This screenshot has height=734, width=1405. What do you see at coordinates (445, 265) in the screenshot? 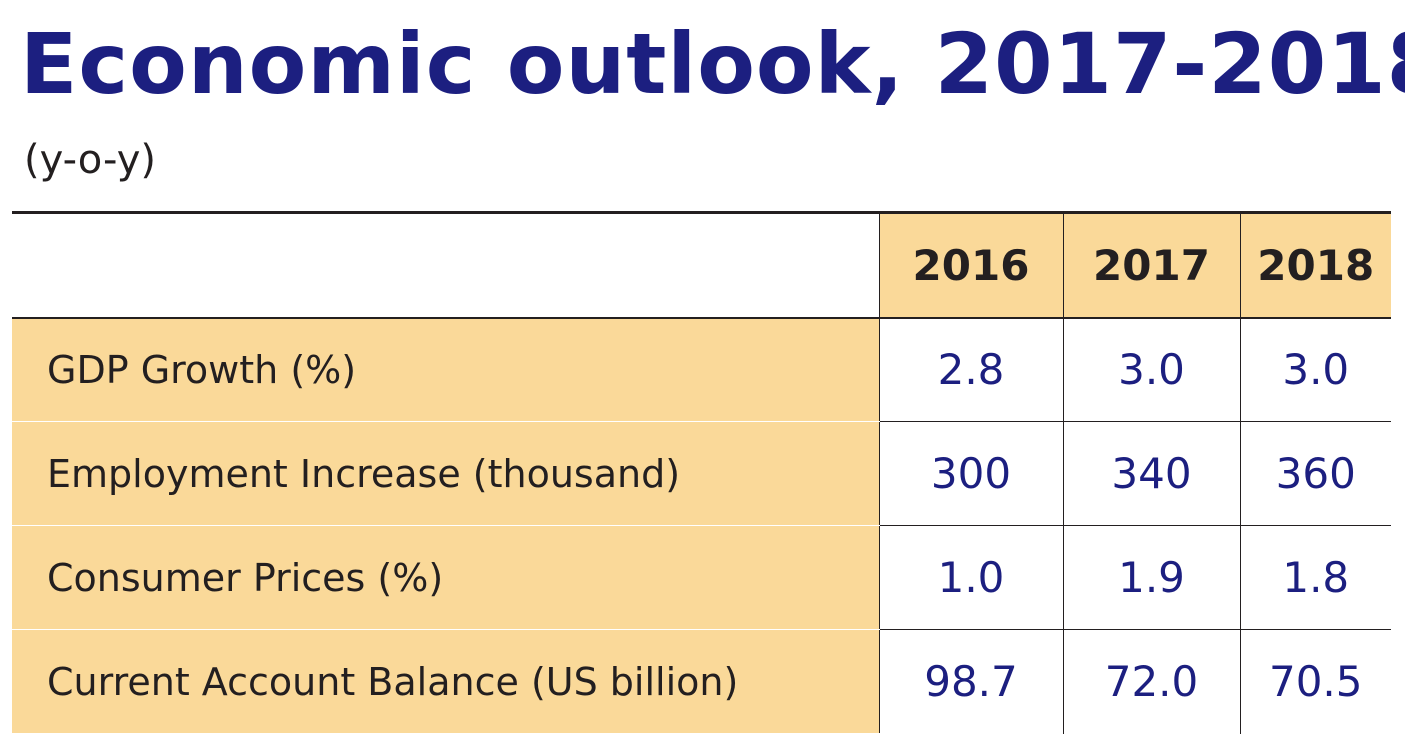
I see `corner-cell` at bounding box center [445, 265].